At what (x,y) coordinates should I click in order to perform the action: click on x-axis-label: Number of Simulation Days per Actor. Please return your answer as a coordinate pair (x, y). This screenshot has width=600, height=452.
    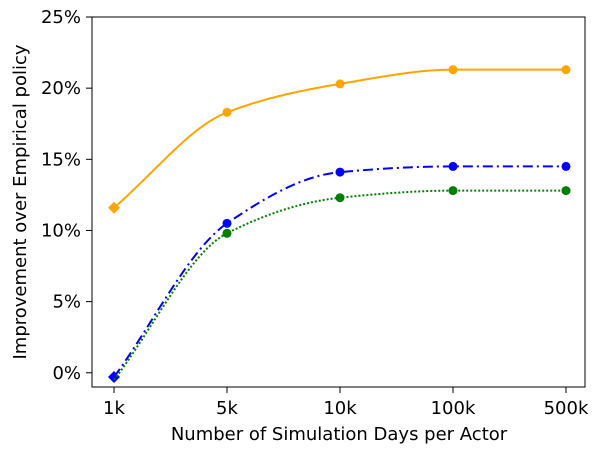
    Looking at the image, I should click on (339, 434).